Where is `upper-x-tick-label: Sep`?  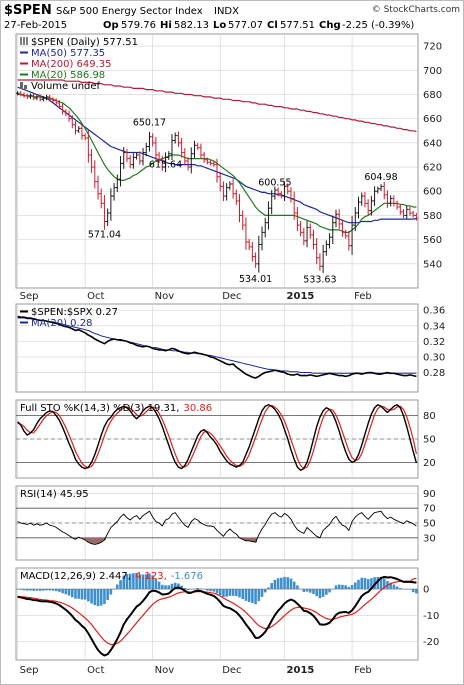 upper-x-tick-label: Sep is located at coordinates (29, 296).